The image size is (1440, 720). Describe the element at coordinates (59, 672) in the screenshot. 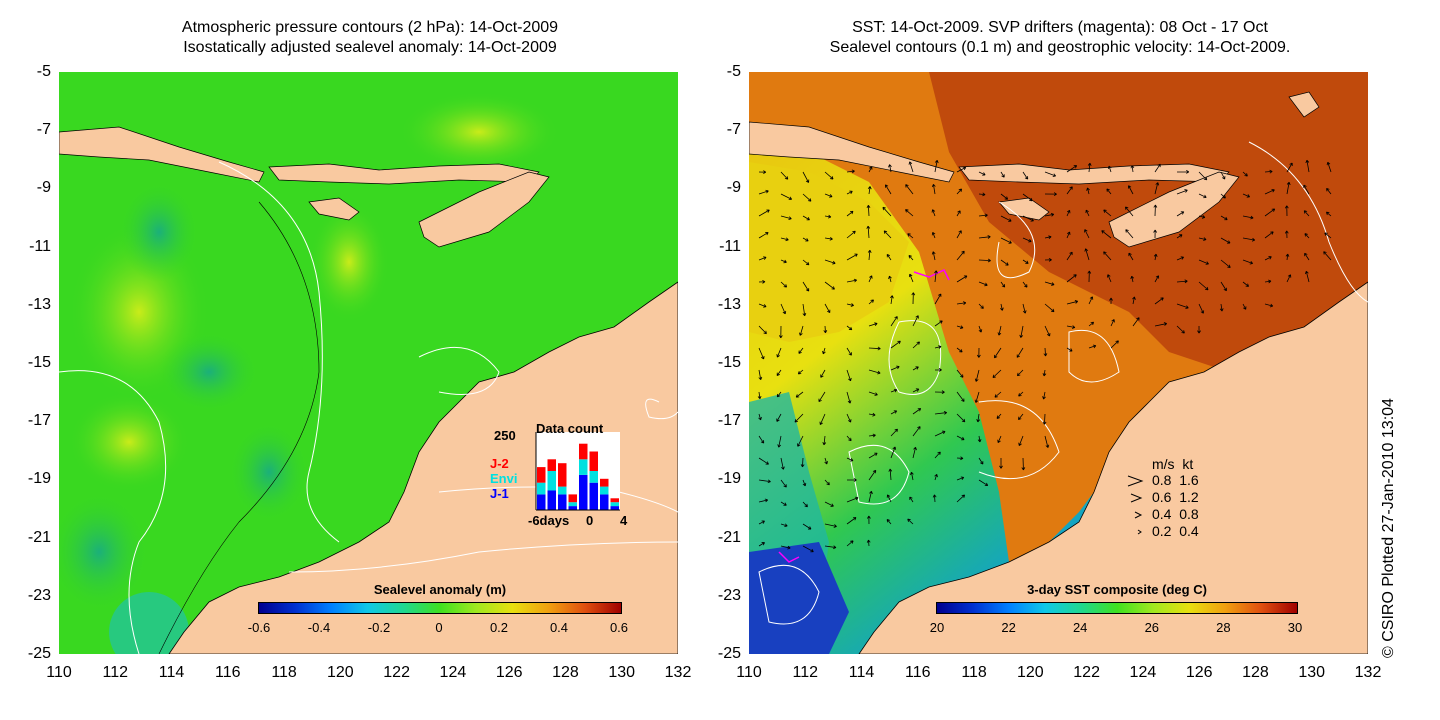

I see `x-tick-label: 110` at that location.